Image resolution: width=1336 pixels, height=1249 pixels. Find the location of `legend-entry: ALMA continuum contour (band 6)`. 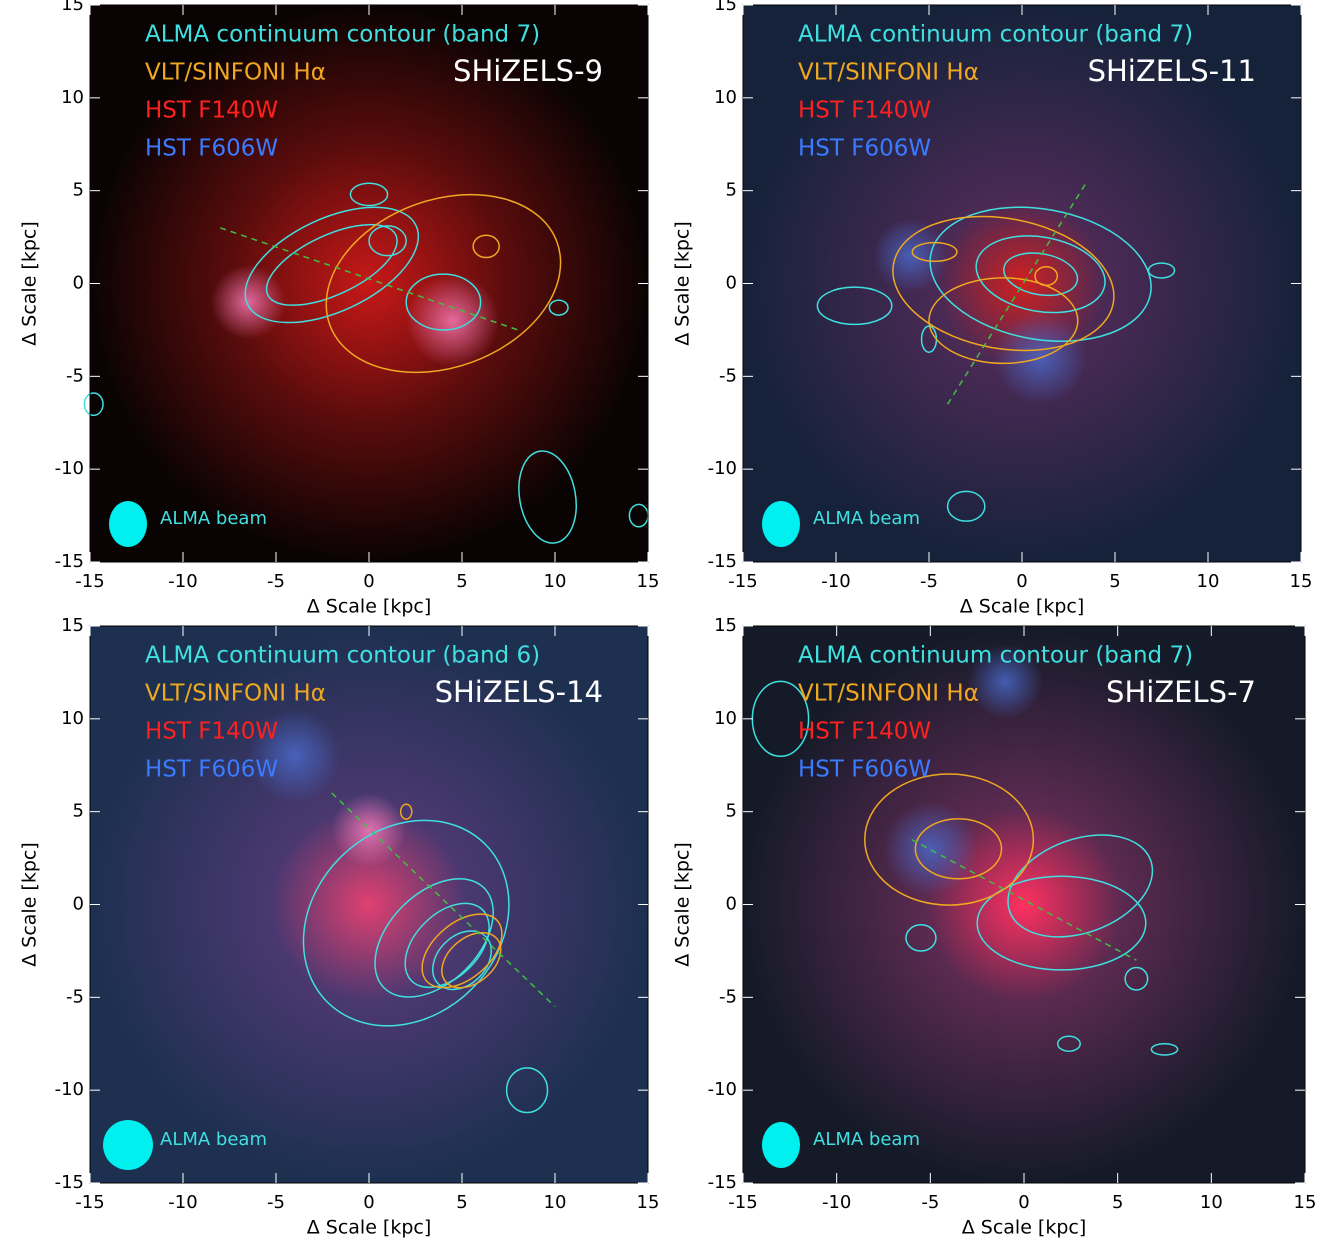

legend-entry: ALMA continuum contour (band 6) is located at coordinates (342, 656).